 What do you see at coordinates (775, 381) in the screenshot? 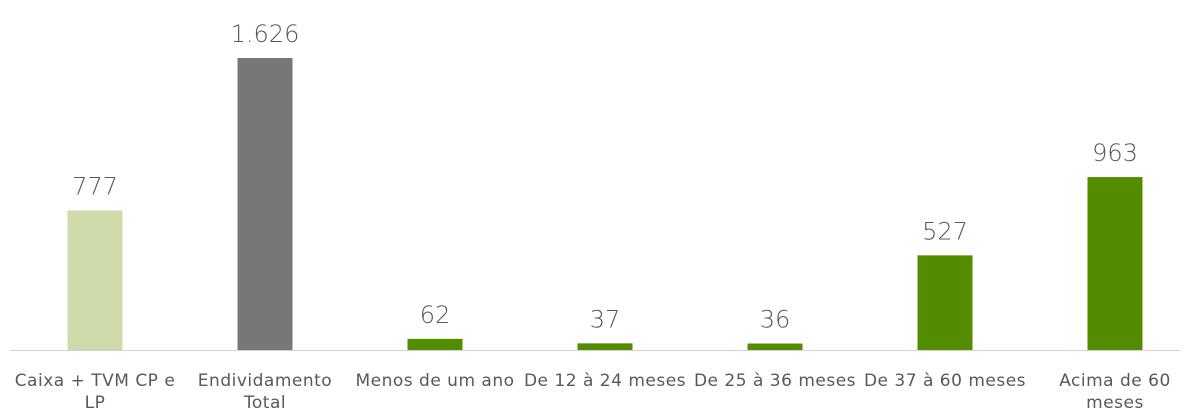
I see `x-tick-label: De 25 à 36 meses` at bounding box center [775, 381].